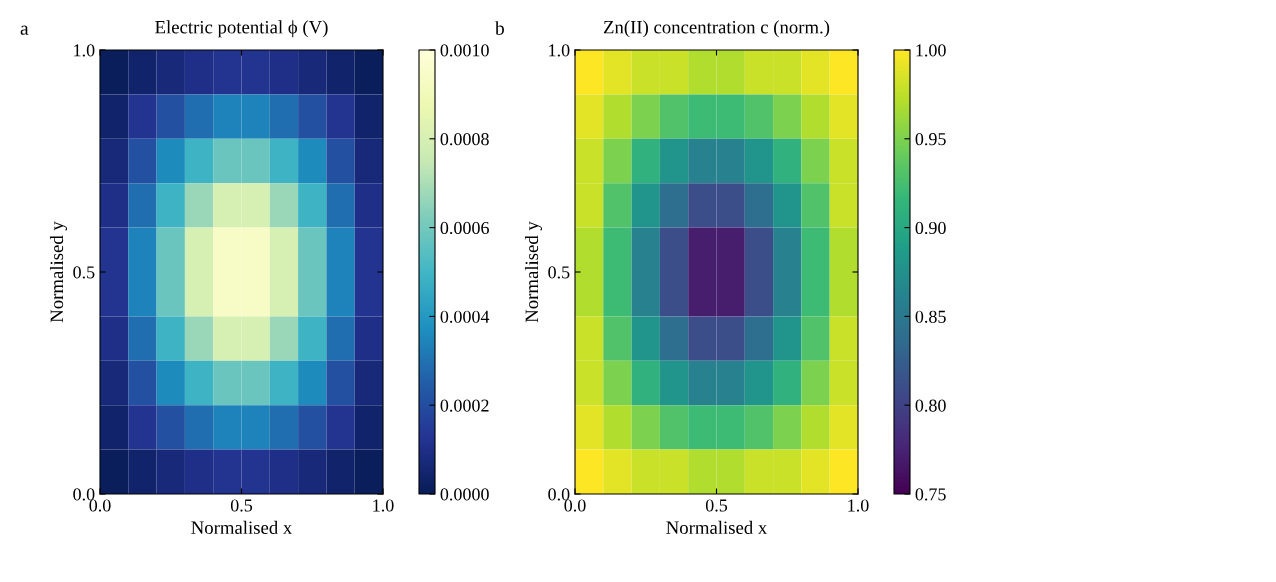  What do you see at coordinates (464, 228) in the screenshot?
I see `color-bar-label: 0.0006` at bounding box center [464, 228].